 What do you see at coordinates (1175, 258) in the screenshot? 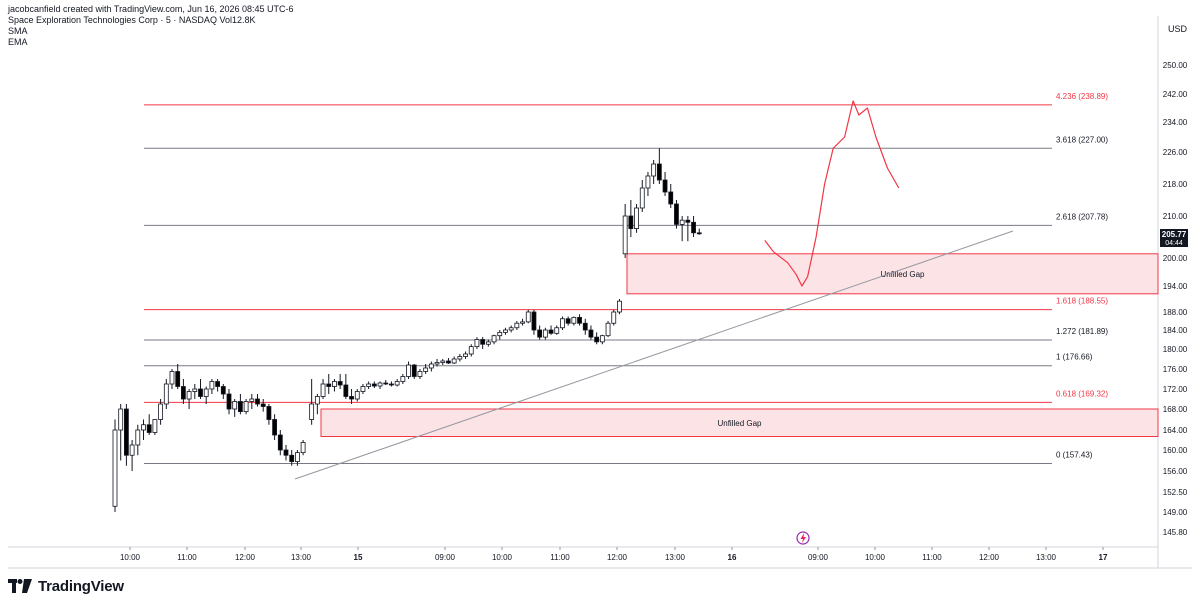
I see `price-tick-label: 200.00` at bounding box center [1175, 258].